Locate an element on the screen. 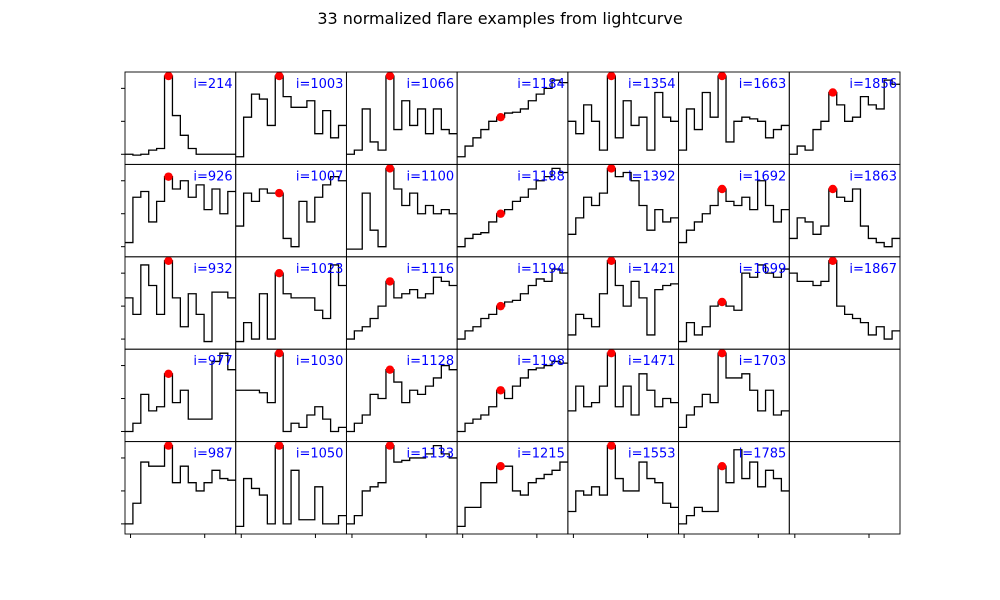 The width and height of the screenshot is (1000, 600). panel-label: i=1023 is located at coordinates (320, 269).